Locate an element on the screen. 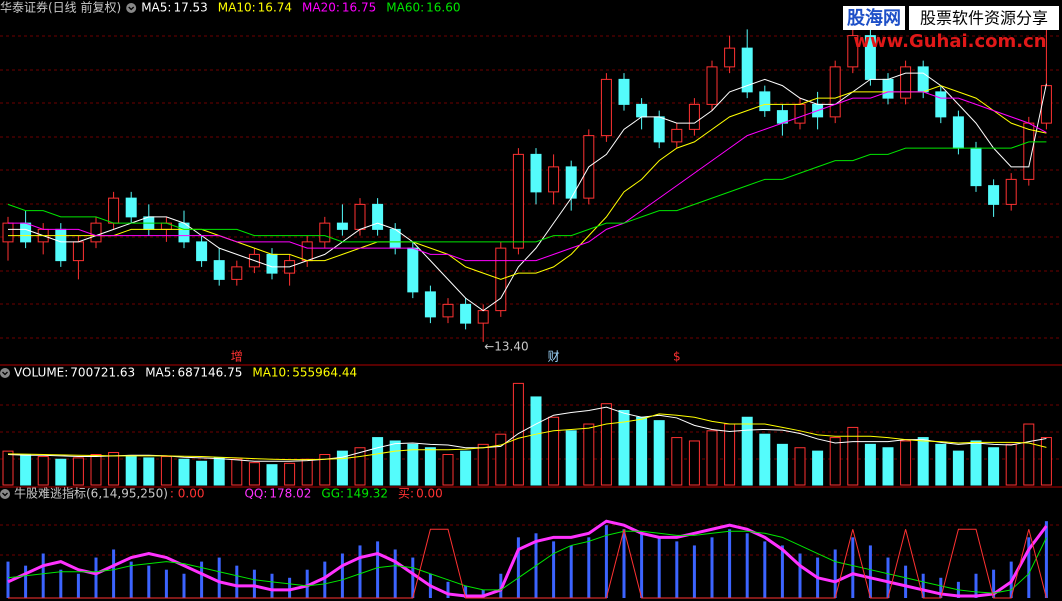 The width and height of the screenshot is (1062, 601). header-text: 149.32 is located at coordinates (367, 494).